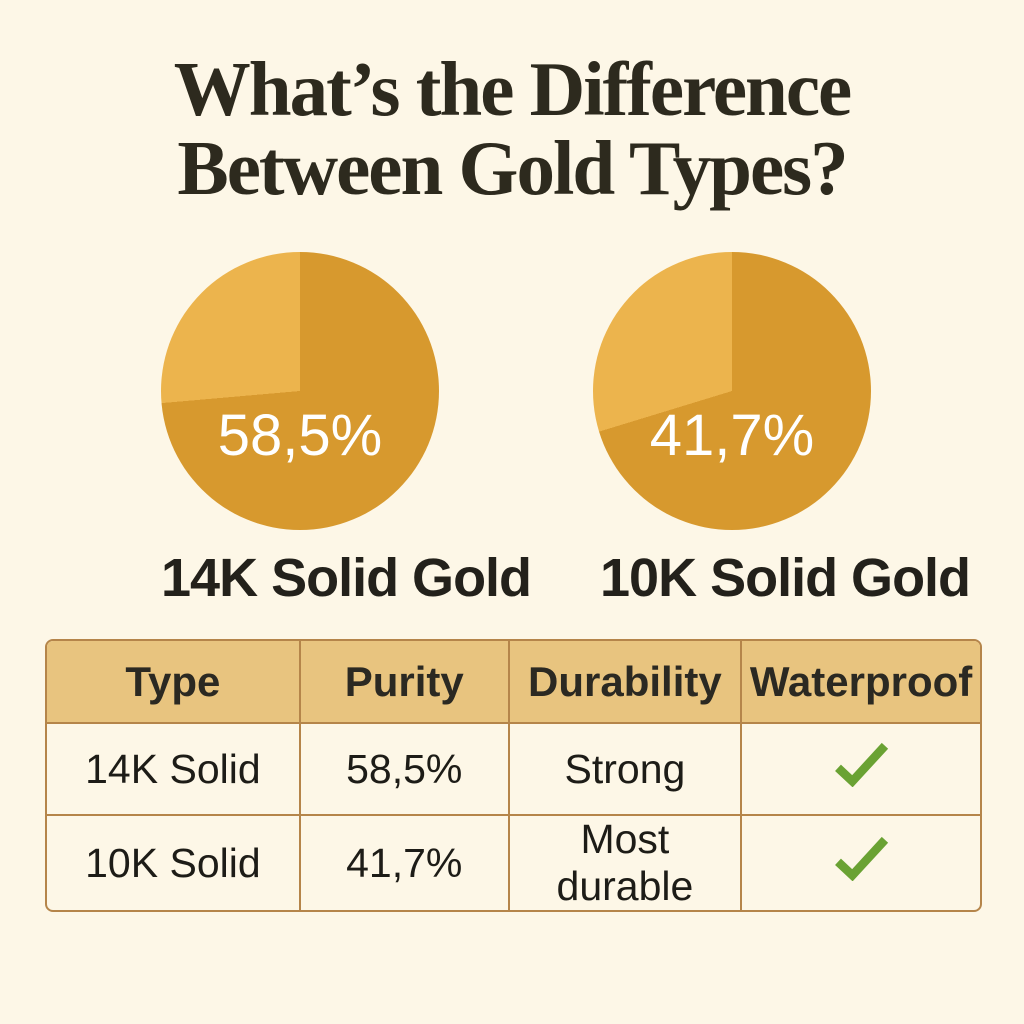 Image resolution: width=1024 pixels, height=1024 pixels. Describe the element at coordinates (512, 89) in the screenshot. I see `page-title-line1: What’s the Difference` at that location.